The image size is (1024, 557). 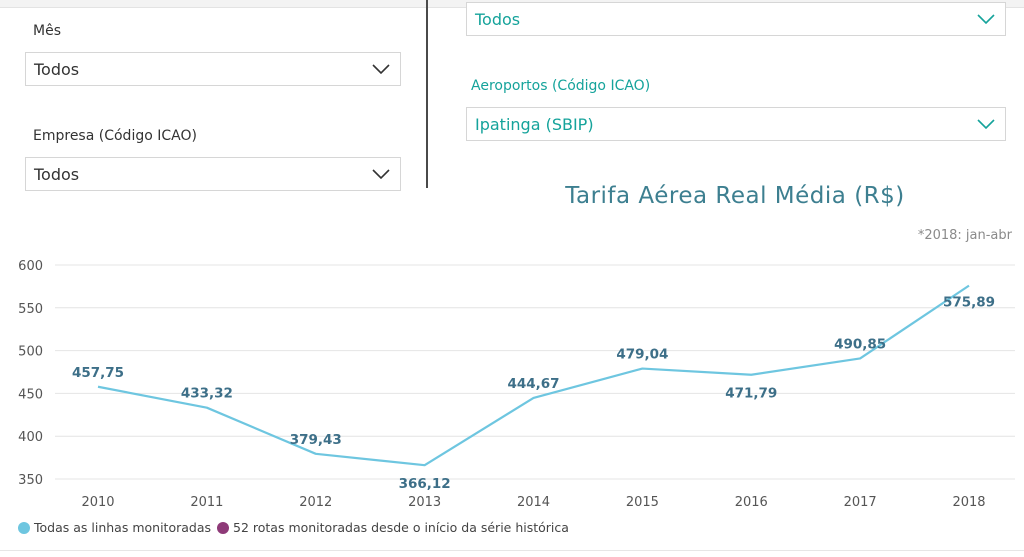 I want to click on mes-label: Mês, so click(x=47, y=31).